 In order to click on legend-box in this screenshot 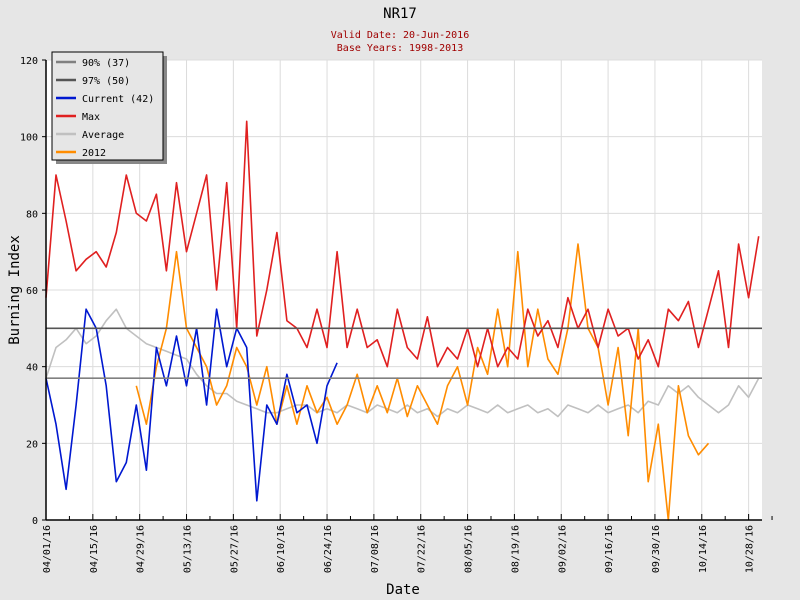, I will do `click(107, 106)`.